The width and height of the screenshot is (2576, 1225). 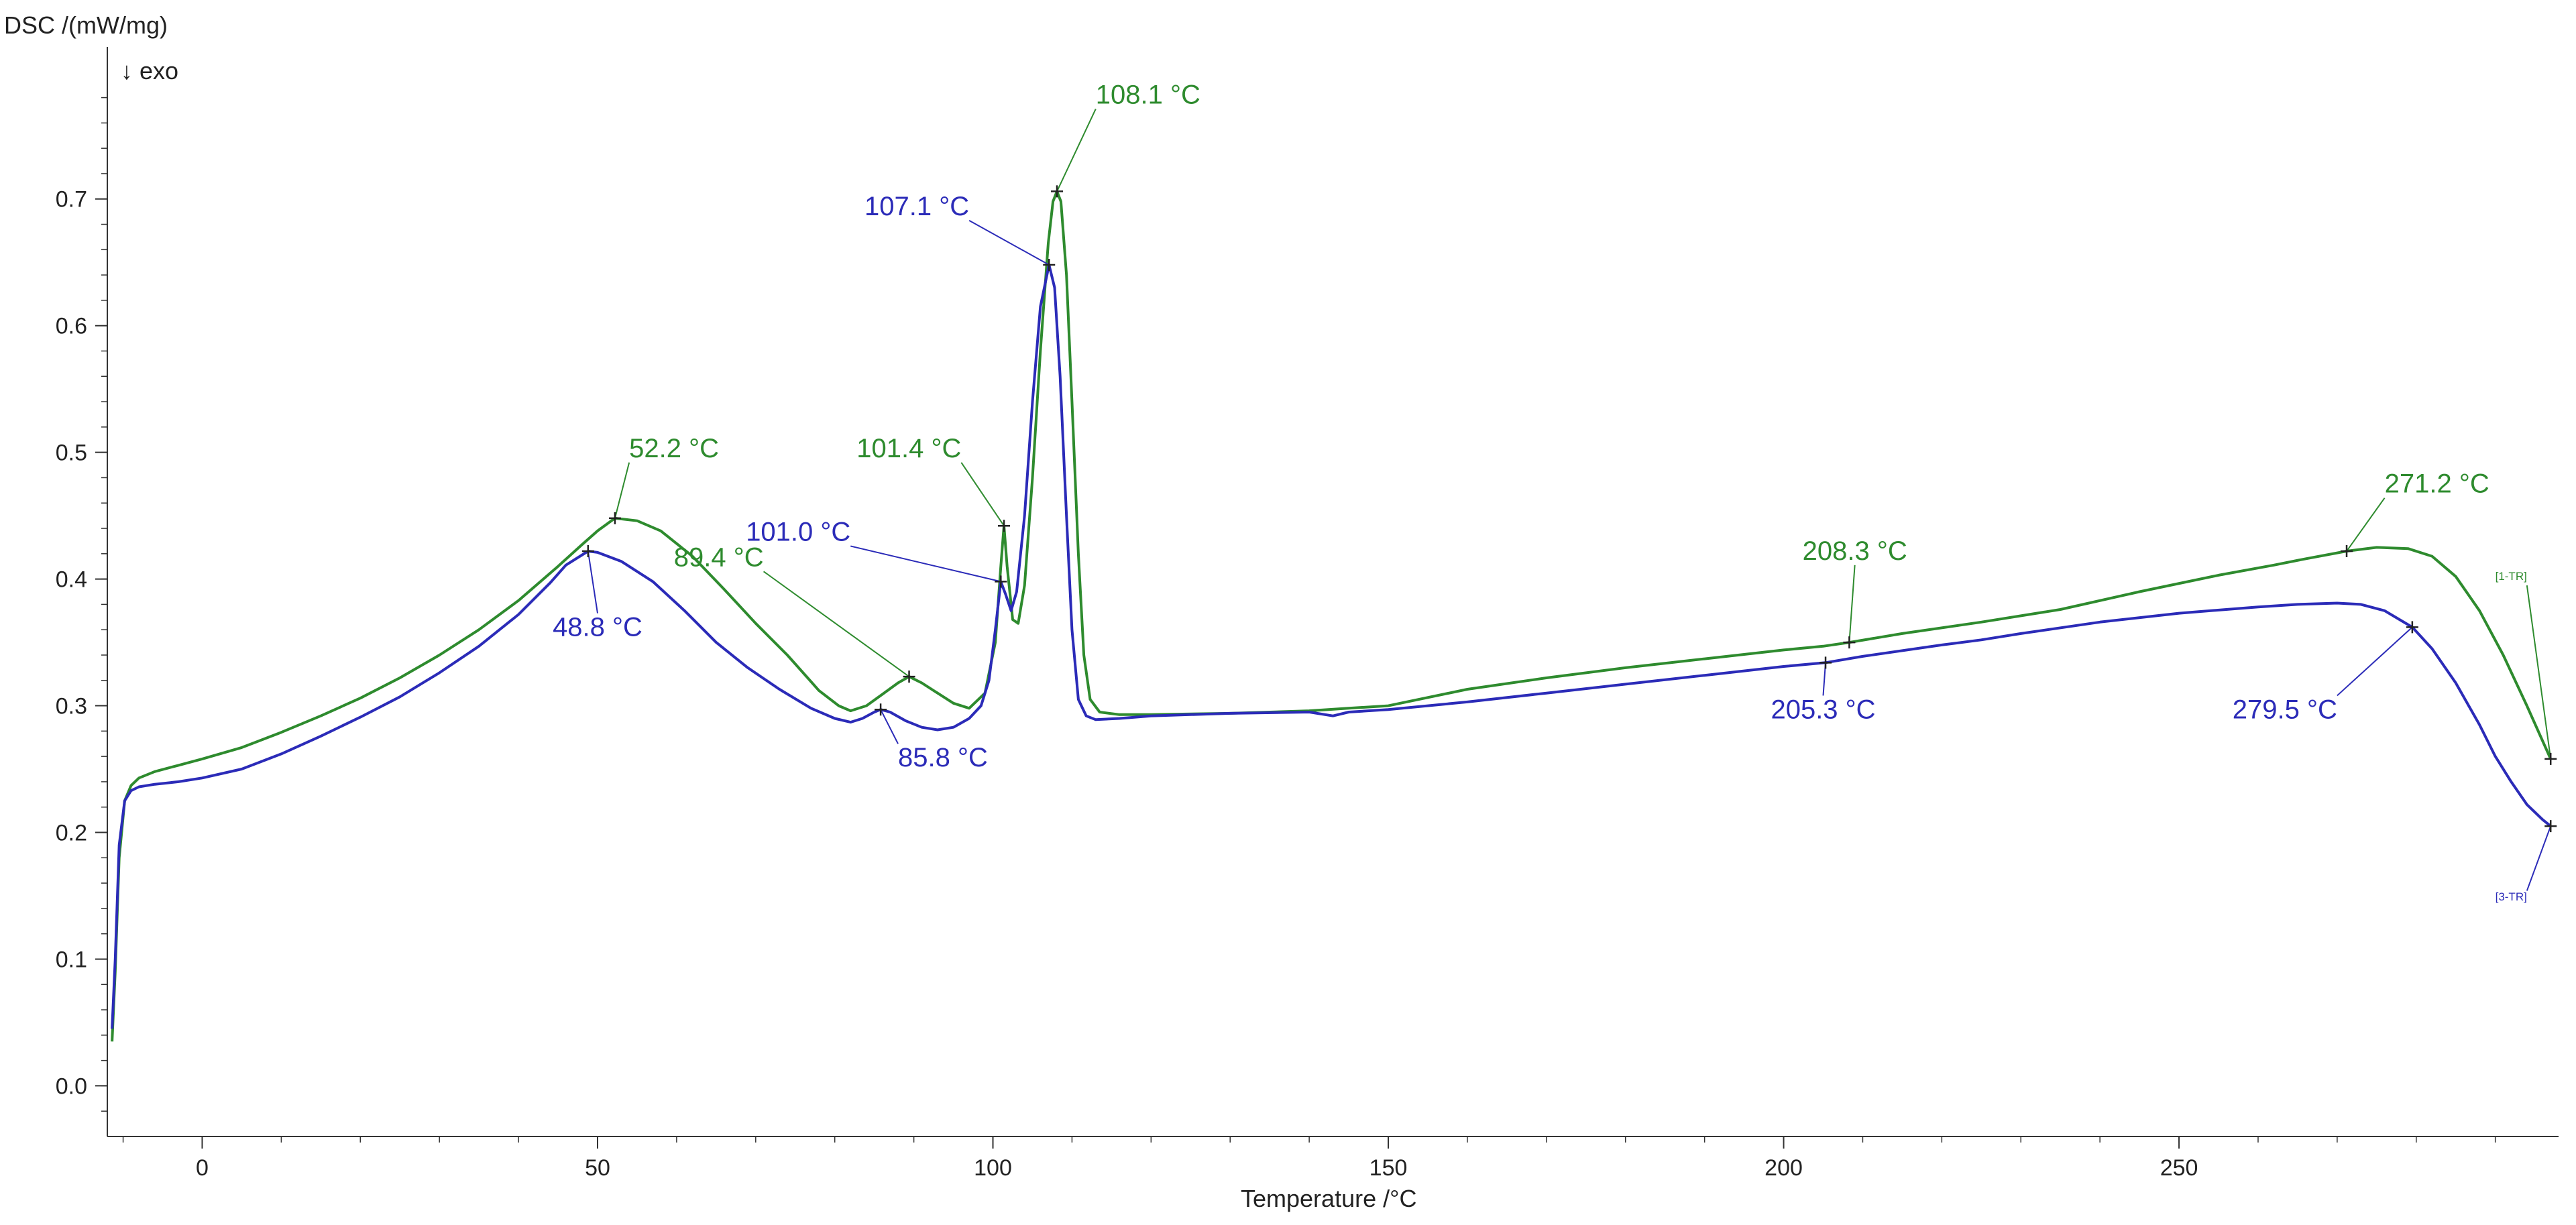 I want to click on y-tick-label: 0.5, so click(x=71, y=453).